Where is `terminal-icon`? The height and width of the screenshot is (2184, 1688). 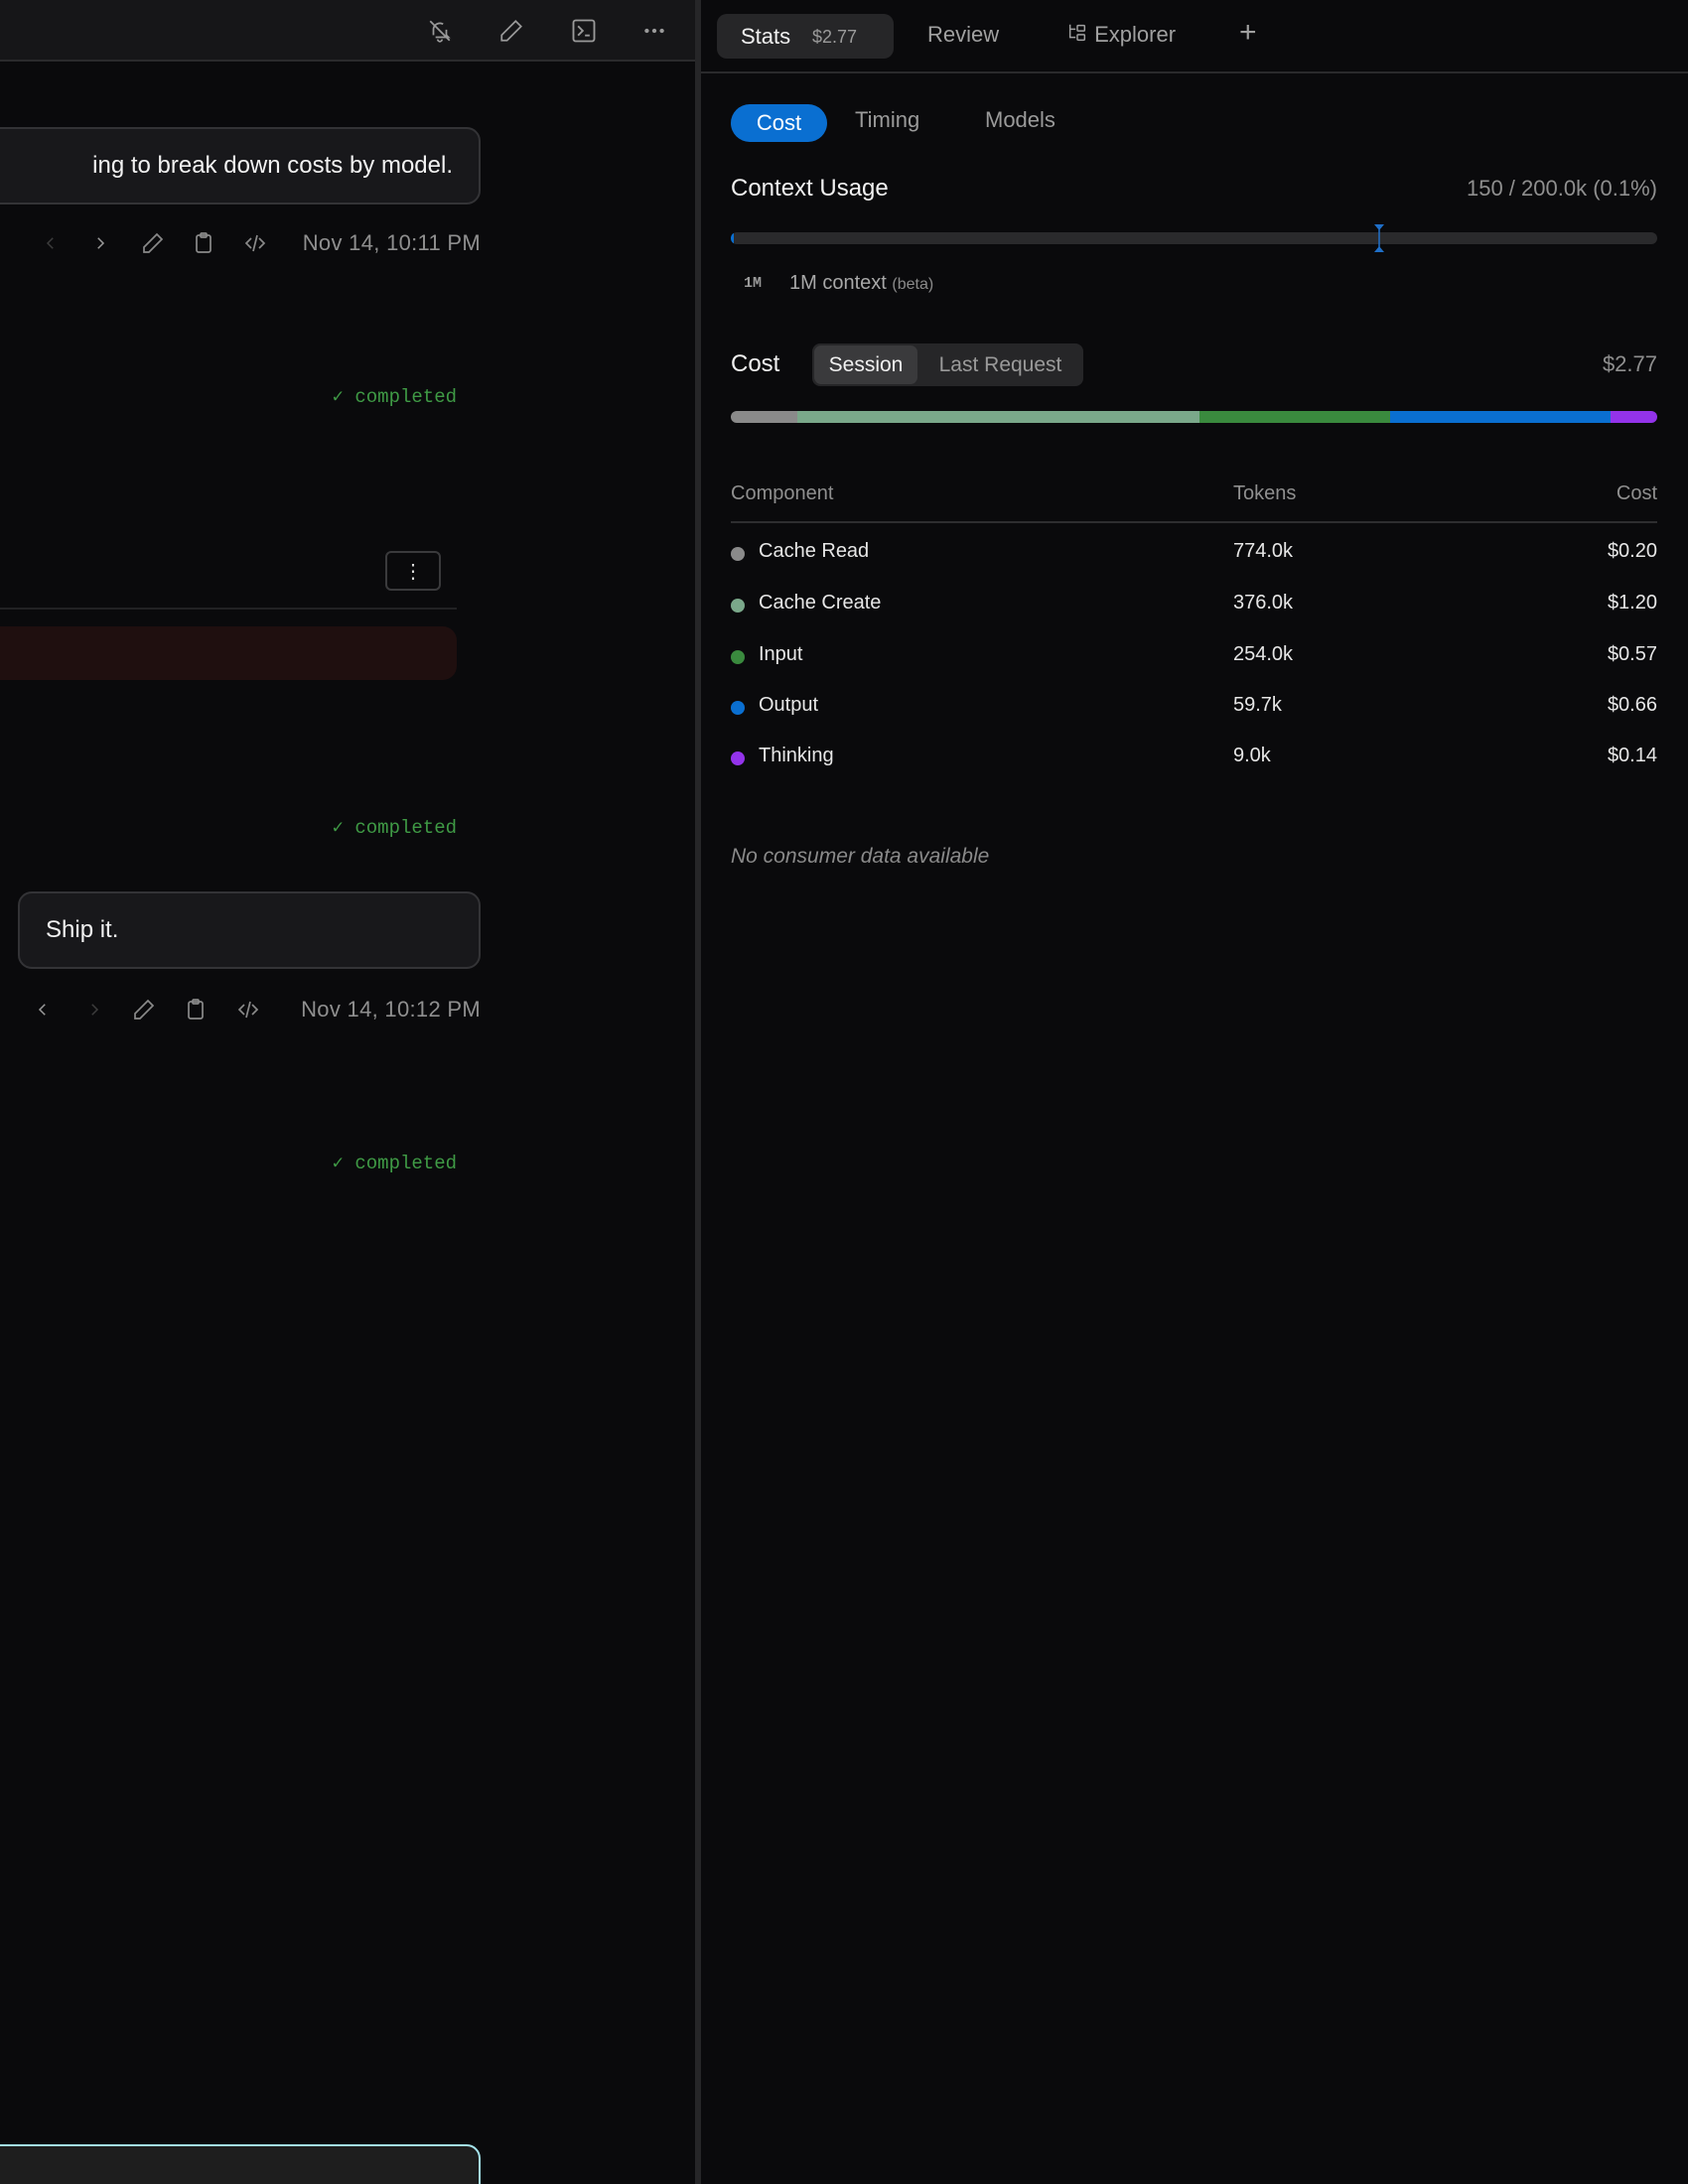 terminal-icon is located at coordinates (584, 31).